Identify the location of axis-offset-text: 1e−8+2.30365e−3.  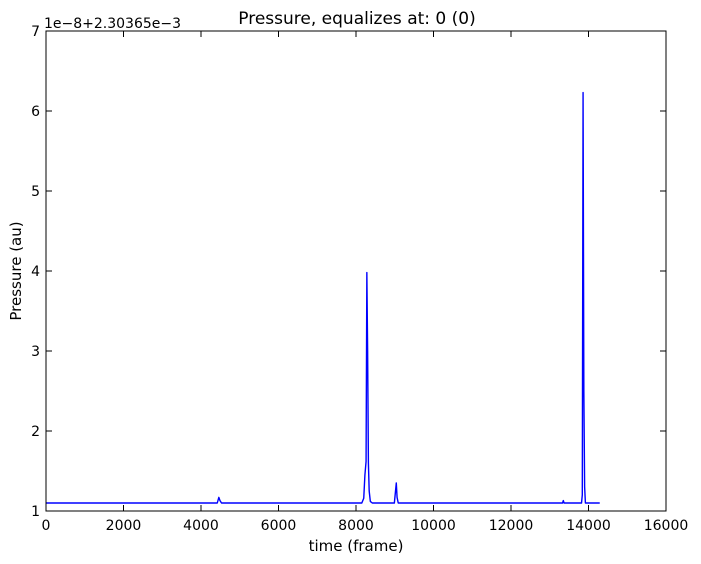
(112, 24).